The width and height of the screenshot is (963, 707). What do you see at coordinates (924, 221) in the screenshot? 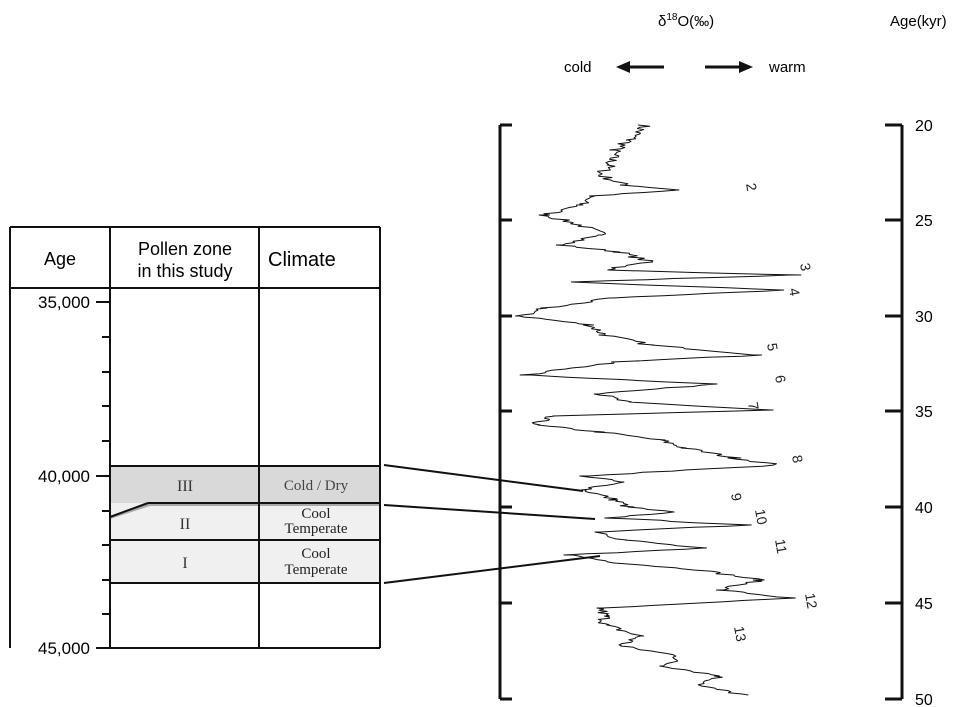
I see `kyr-tick-label: 25` at bounding box center [924, 221].